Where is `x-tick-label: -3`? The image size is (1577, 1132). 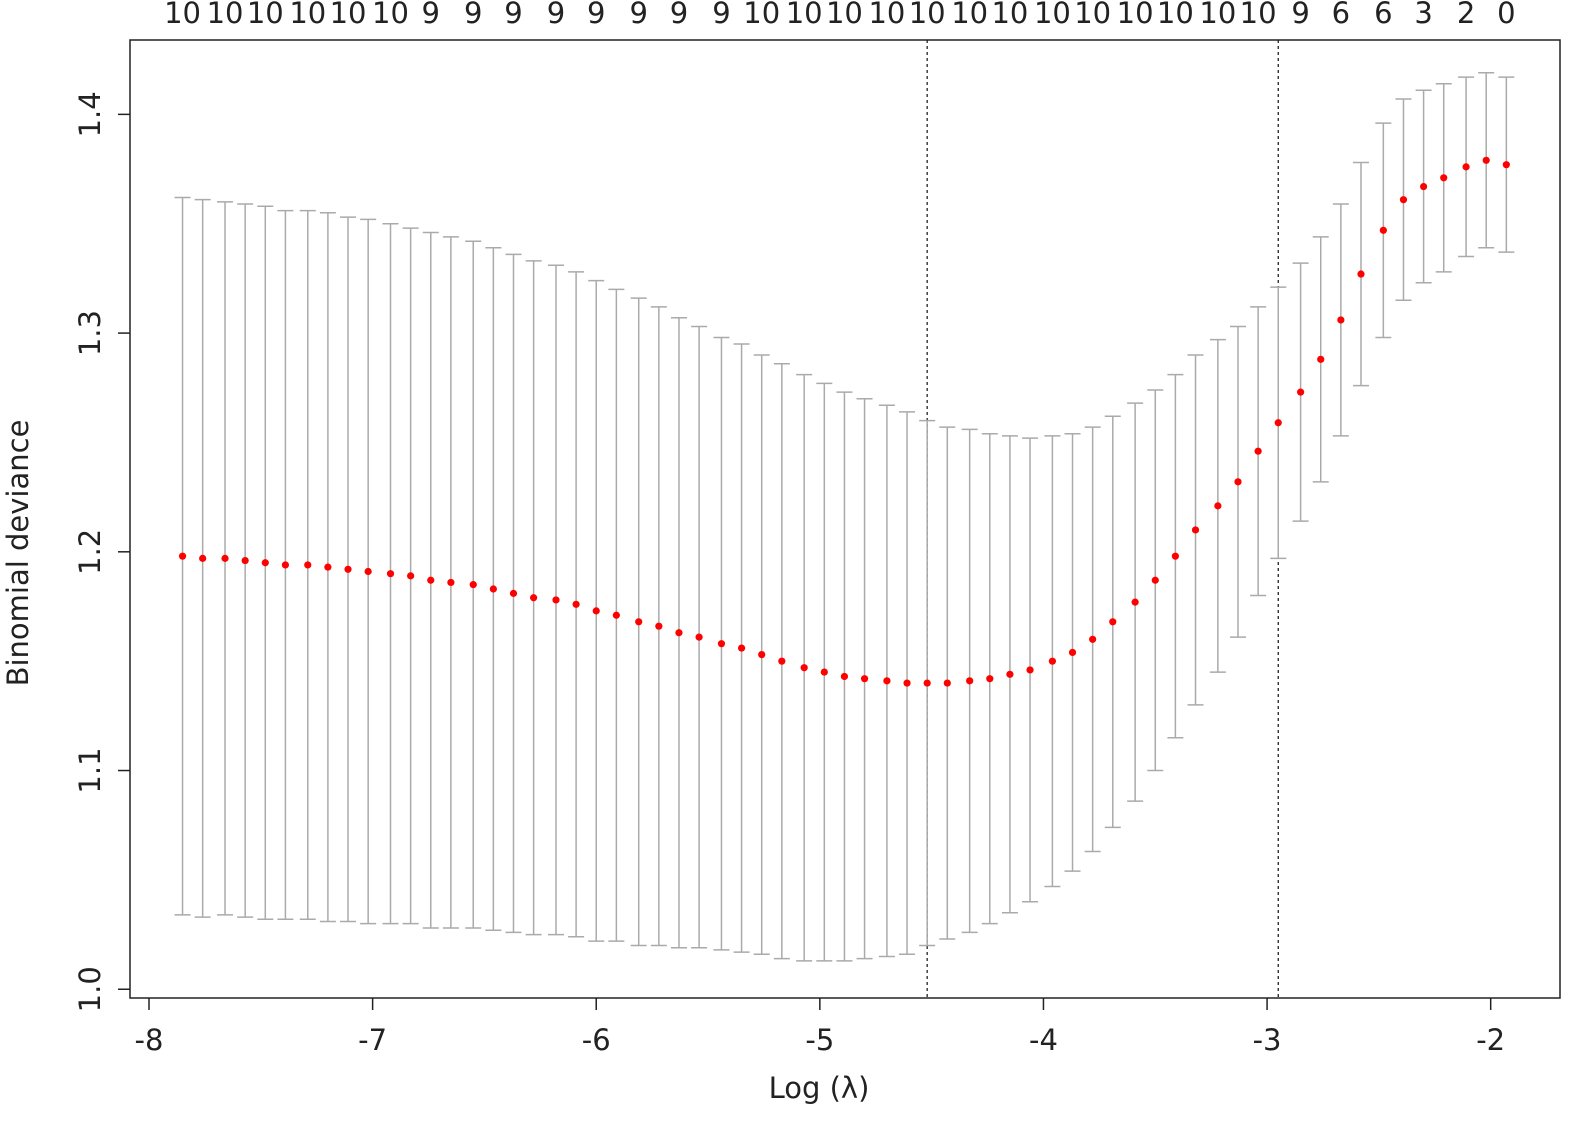 x-tick-label: -3 is located at coordinates (1267, 1040).